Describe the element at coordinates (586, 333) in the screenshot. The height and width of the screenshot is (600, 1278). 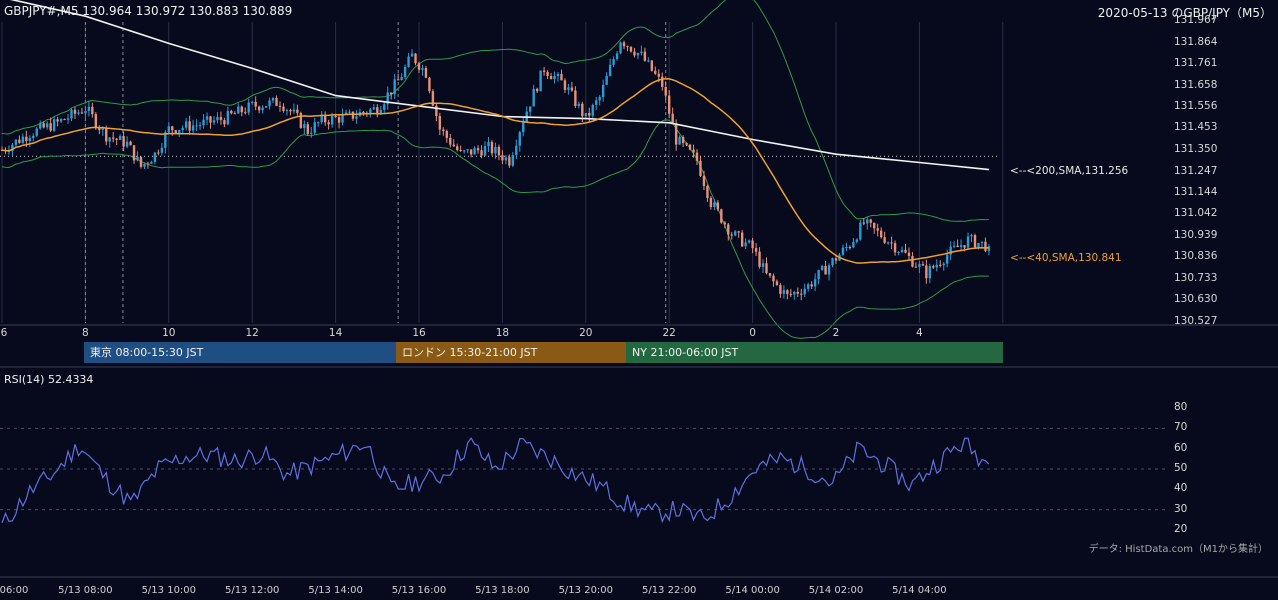
I see `time-tick-label: 20` at that location.